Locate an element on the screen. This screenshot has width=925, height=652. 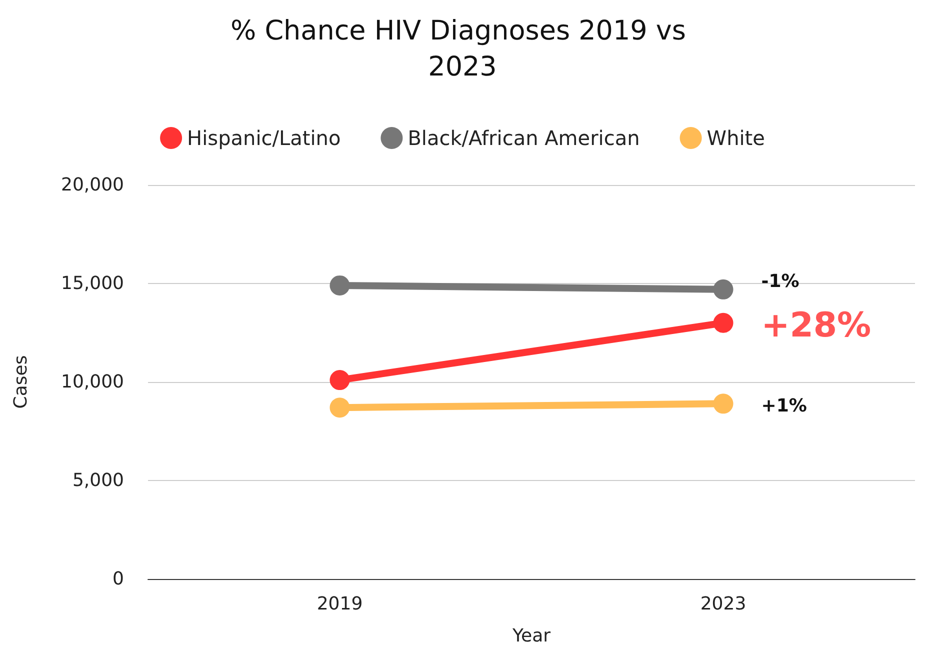
chart-title: % Chance HIV Diagnoses 2019 vs 2023 is located at coordinates (462, 49).